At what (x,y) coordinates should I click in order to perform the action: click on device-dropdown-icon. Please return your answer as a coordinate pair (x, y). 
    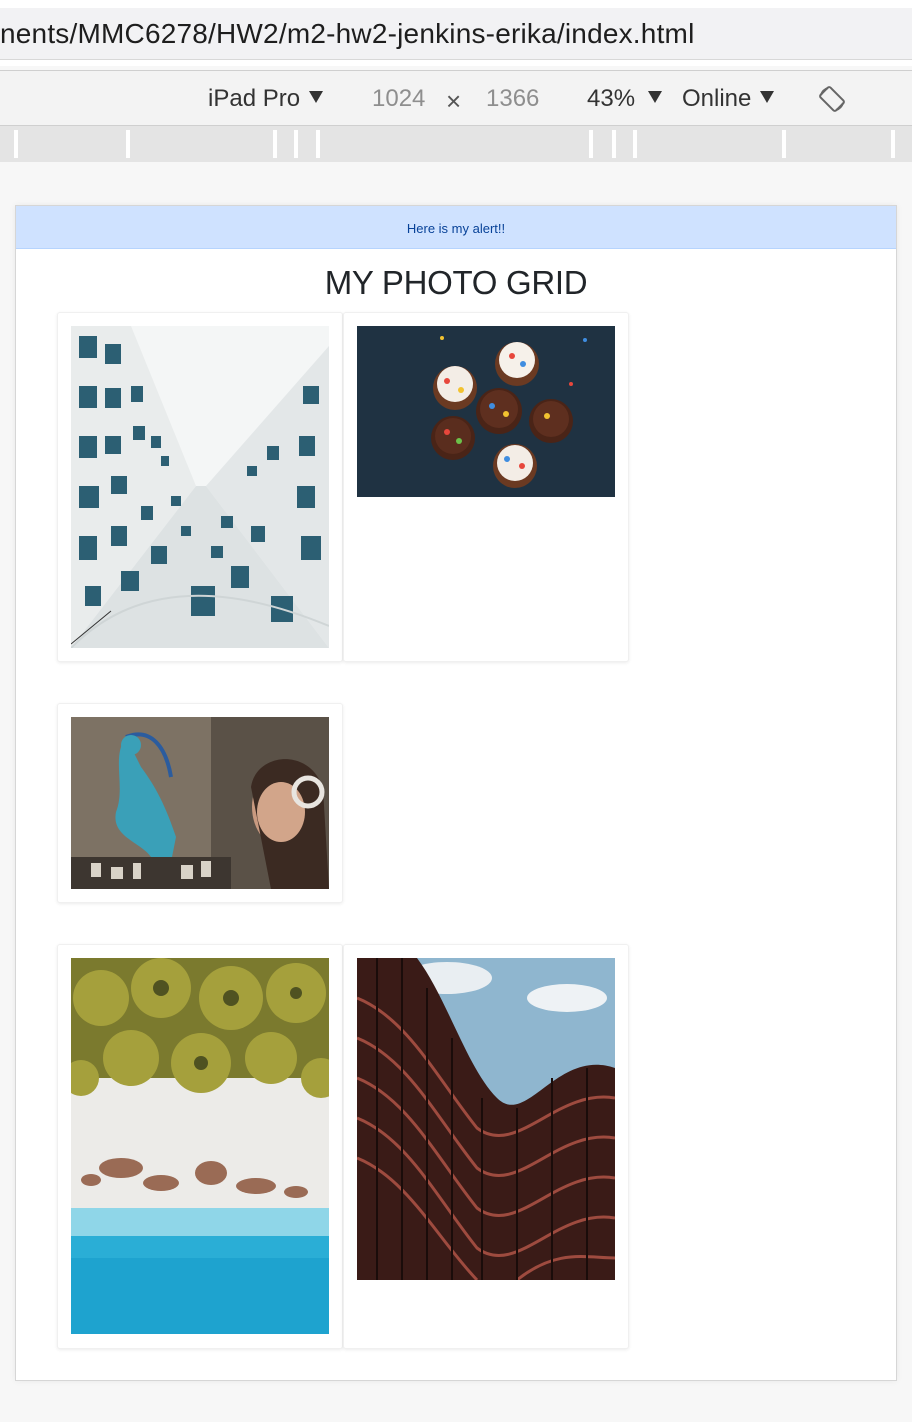
    Looking at the image, I should click on (316, 97).